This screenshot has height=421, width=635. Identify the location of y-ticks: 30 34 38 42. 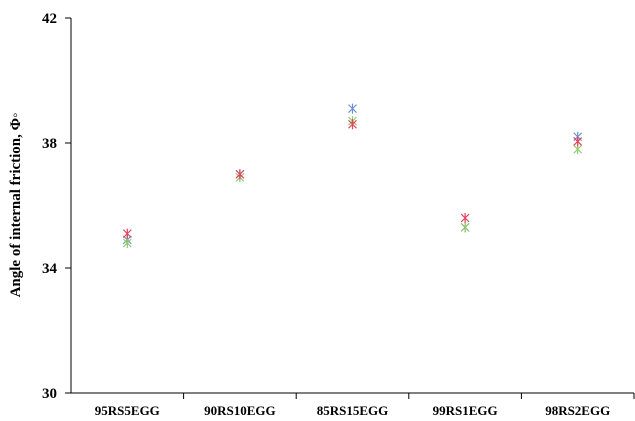
(56, 206).